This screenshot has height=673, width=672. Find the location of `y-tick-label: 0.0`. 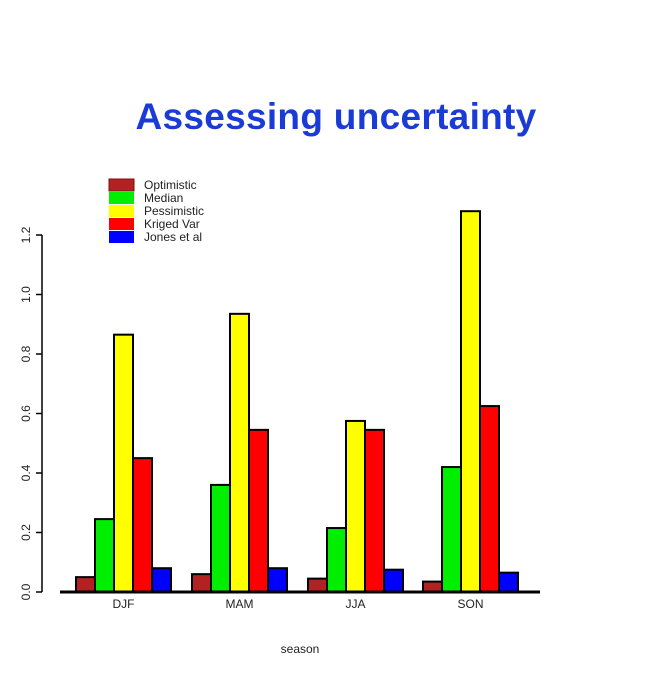

y-tick-label: 0.0 is located at coordinates (26, 591).